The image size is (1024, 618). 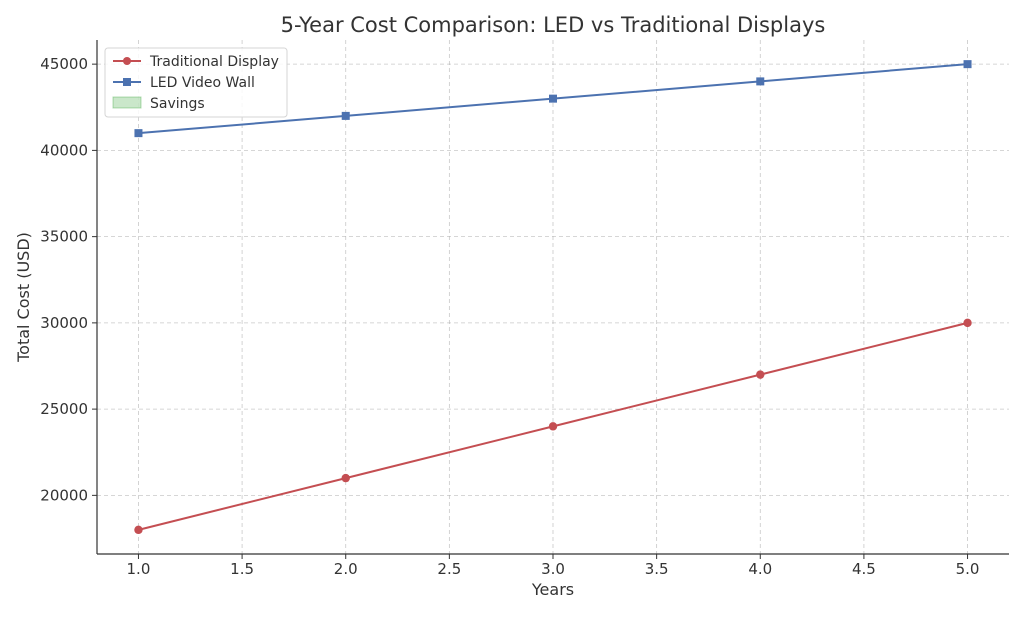 I want to click on x-axis-label: Years, so click(x=552, y=589).